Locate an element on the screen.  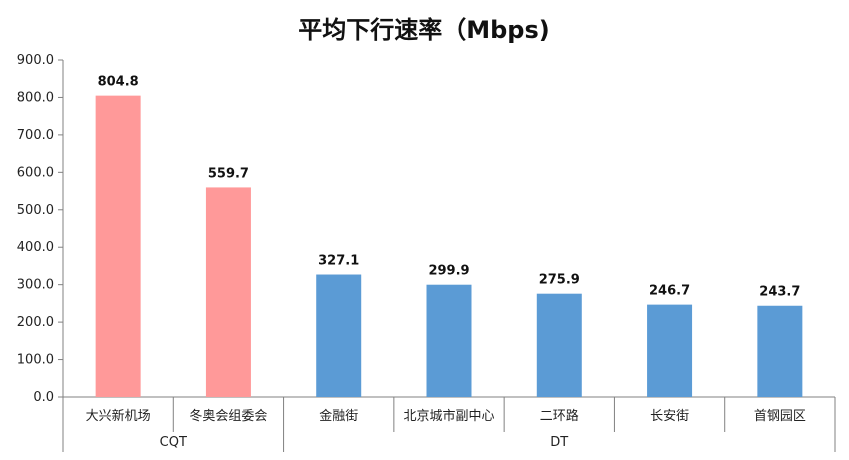
y-tick-label: 100.0 is located at coordinates (35, 360).